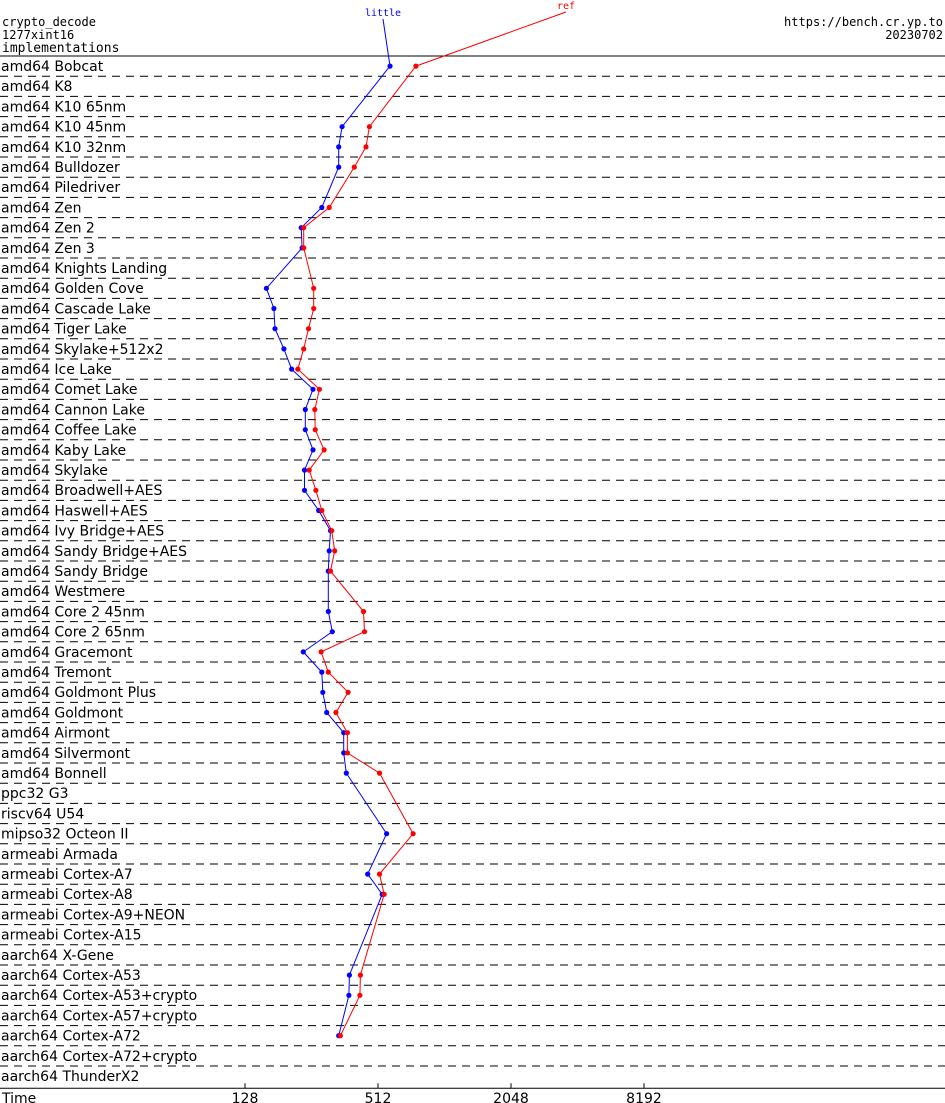 Image resolution: width=945 pixels, height=1103 pixels. I want to click on row-label: aarch64 X-Gene, so click(57, 956).